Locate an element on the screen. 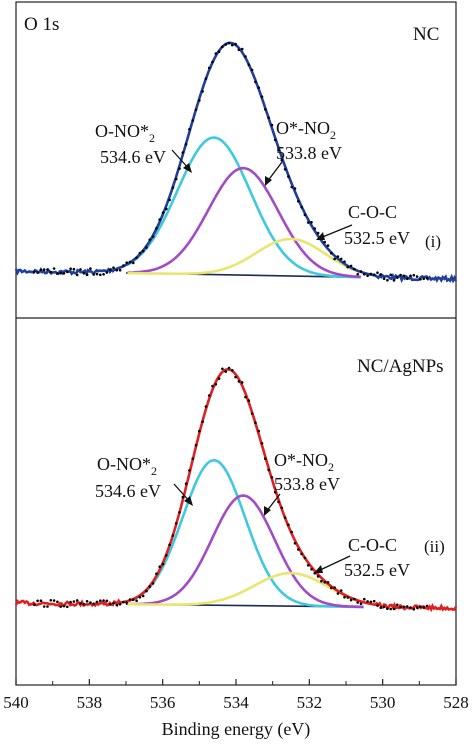 The image size is (474, 745). arrow-coc-i is located at coordinates (336, 231).